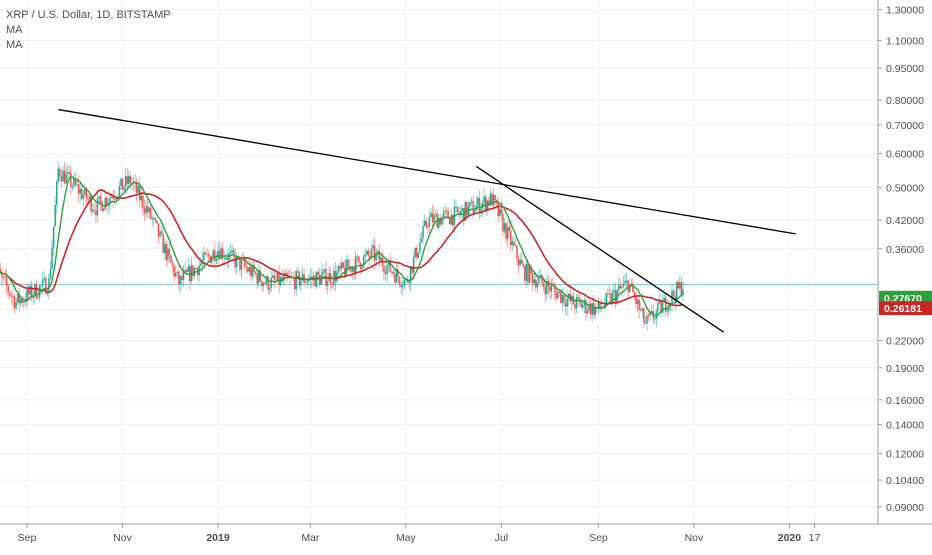  I want to click on trendline, so click(600, 249).